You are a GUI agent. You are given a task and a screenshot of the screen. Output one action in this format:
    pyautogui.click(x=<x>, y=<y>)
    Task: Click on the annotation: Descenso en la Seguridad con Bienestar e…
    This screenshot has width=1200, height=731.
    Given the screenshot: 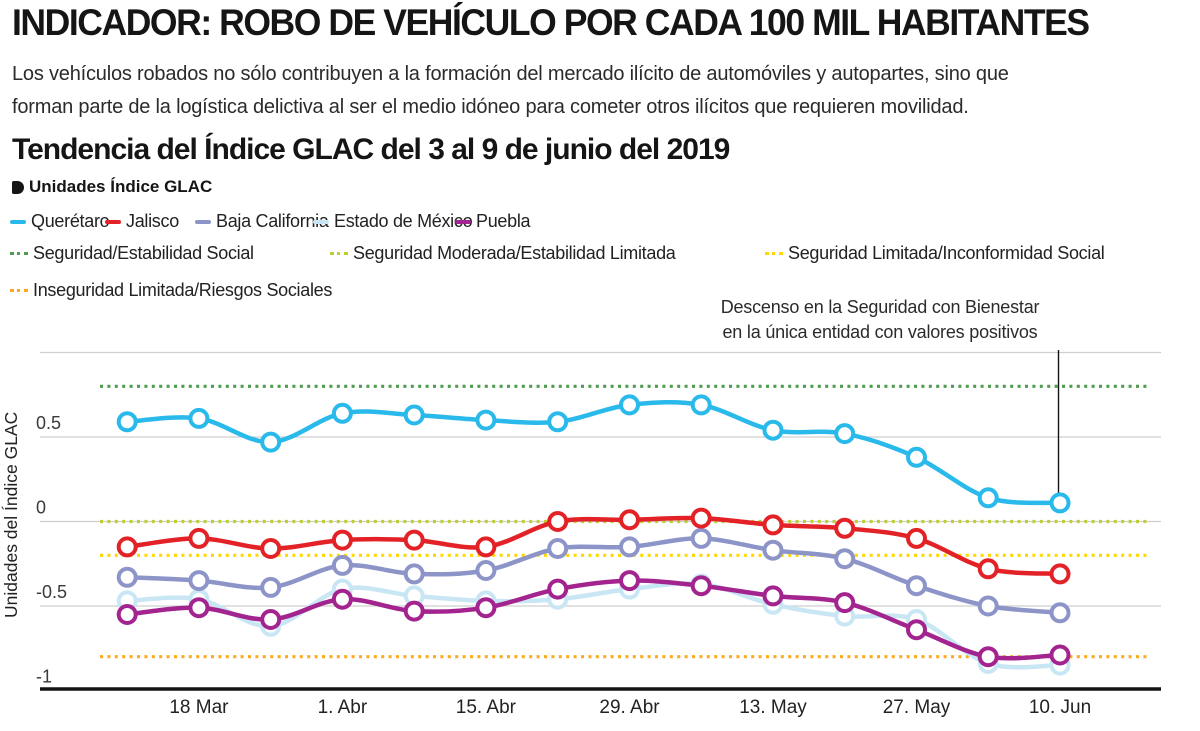 What is the action you would take?
    pyautogui.click(x=880, y=320)
    